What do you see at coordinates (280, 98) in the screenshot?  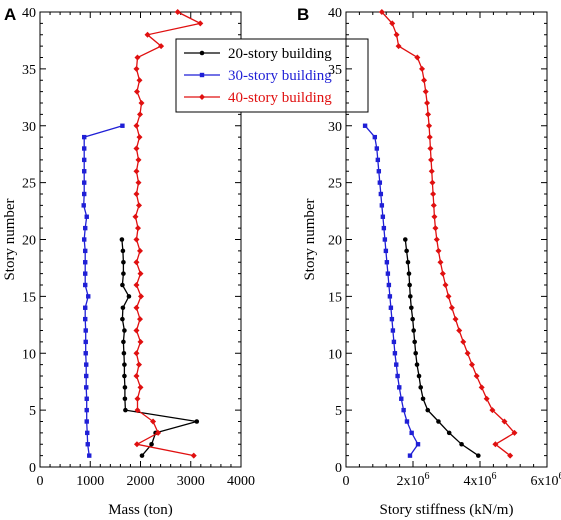 I see `legend-label: 40-story building` at bounding box center [280, 98].